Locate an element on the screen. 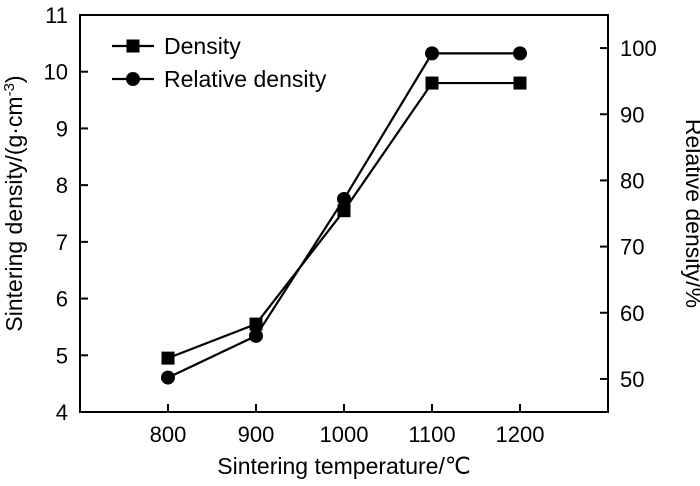 This screenshot has height=486, width=700. right-y-axis-title: Relative density/% is located at coordinates (690, 213).